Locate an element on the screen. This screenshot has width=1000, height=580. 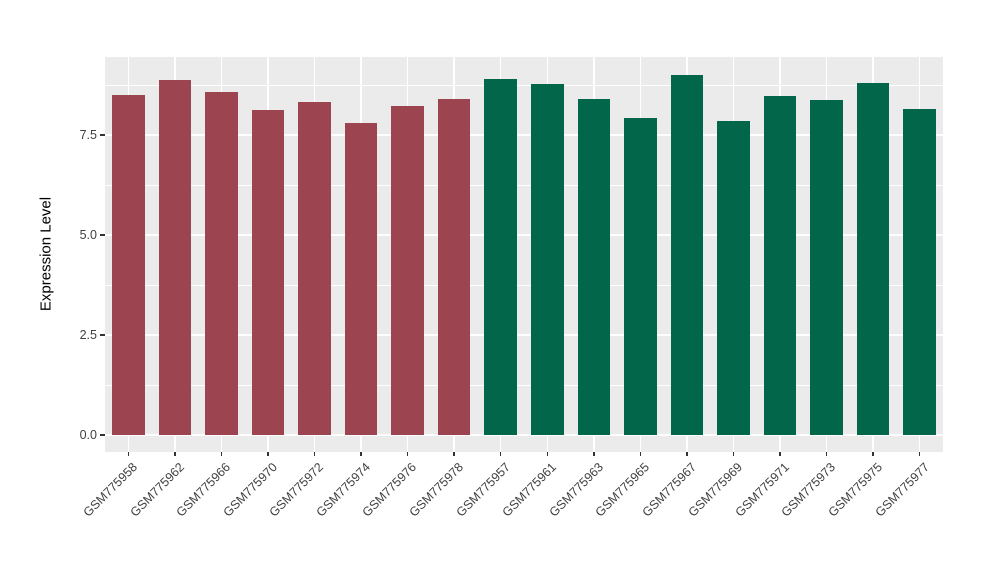
bar-GSM775962 is located at coordinates (175, 257).